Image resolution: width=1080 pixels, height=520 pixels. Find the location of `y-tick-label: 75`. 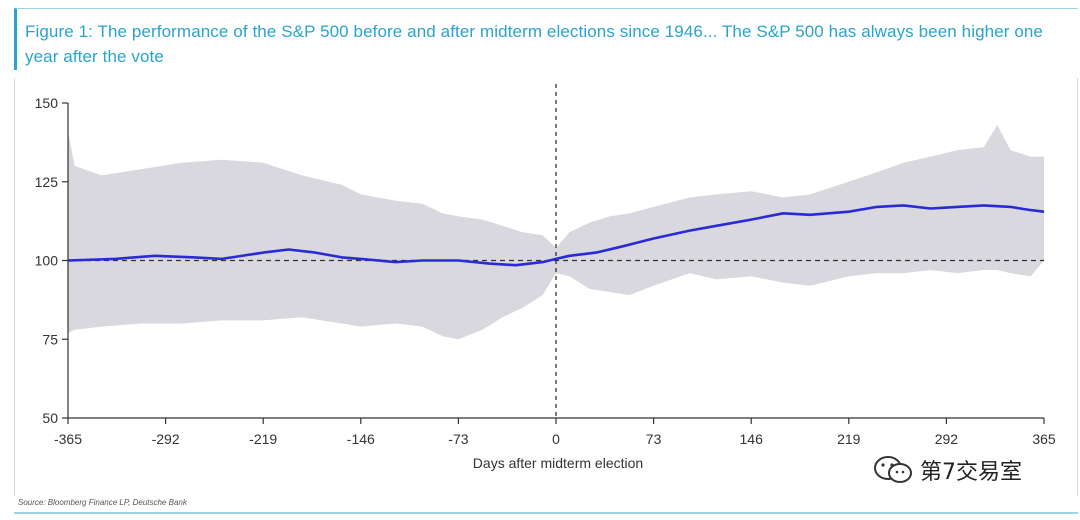

y-tick-label: 75 is located at coordinates (50, 339).